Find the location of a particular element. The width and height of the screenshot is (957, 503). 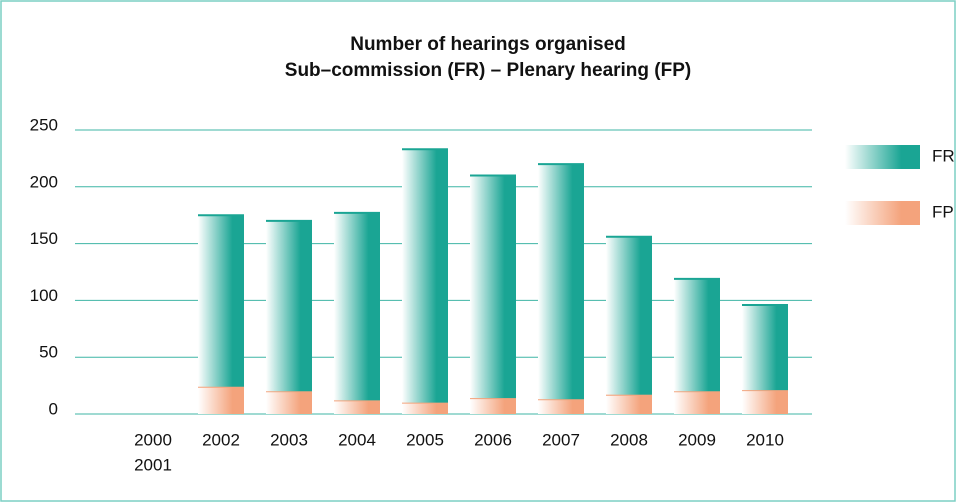

legend-label: FP is located at coordinates (943, 211).